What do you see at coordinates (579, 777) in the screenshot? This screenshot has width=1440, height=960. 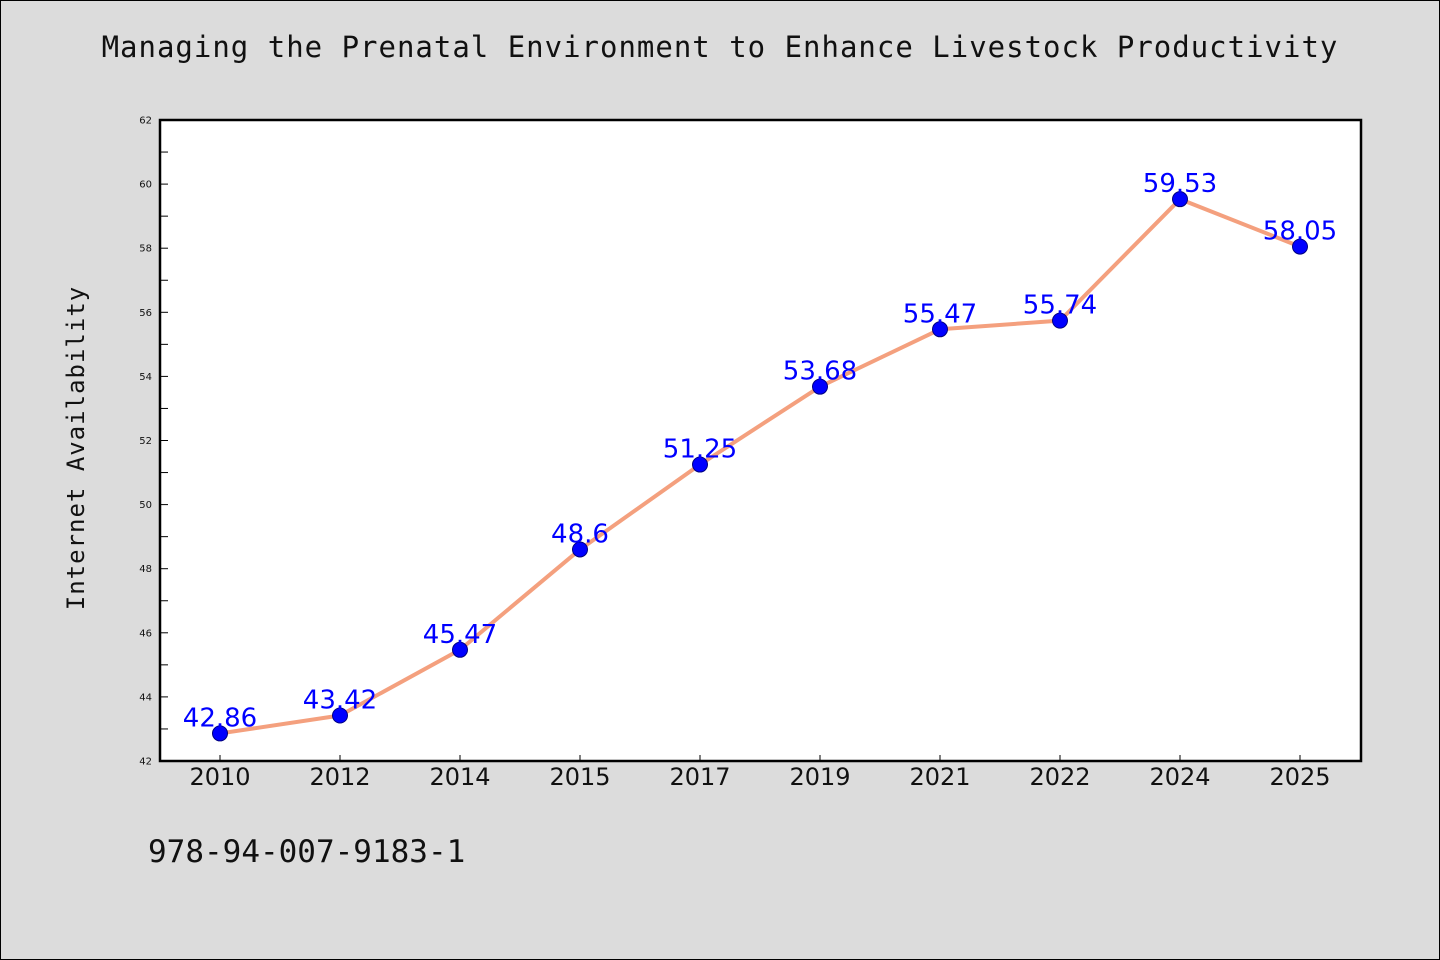 I see `x-tick-label: 2015` at bounding box center [579, 777].